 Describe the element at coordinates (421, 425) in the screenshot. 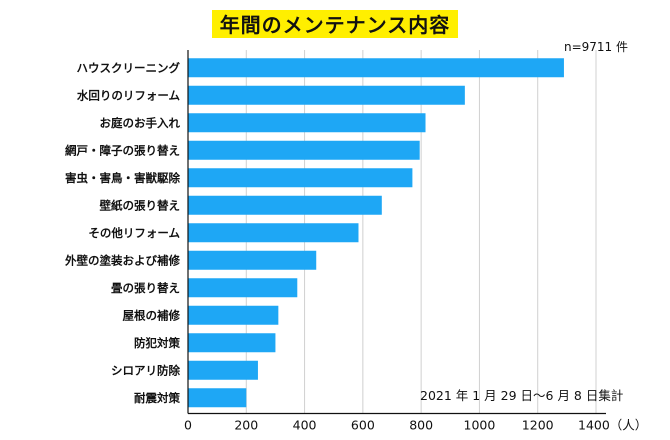

I see `x-tick-label: 800` at that location.